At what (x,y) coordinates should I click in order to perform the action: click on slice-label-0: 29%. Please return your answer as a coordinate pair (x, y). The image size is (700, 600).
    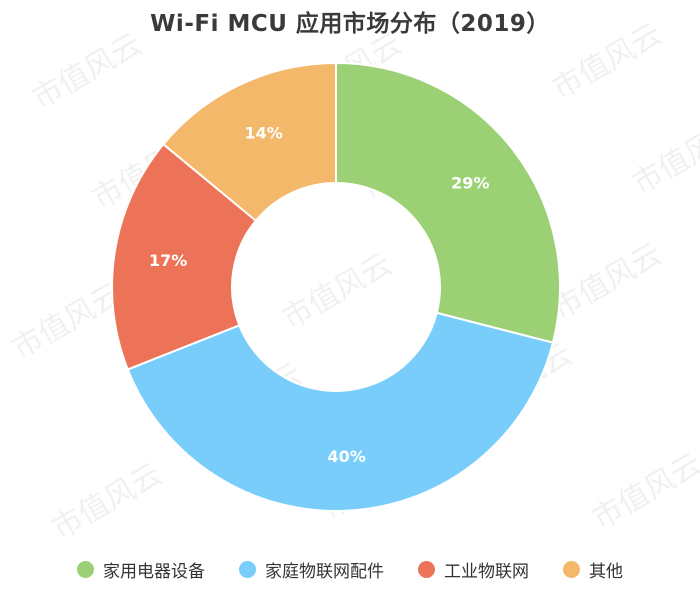
    Looking at the image, I should click on (470, 182).